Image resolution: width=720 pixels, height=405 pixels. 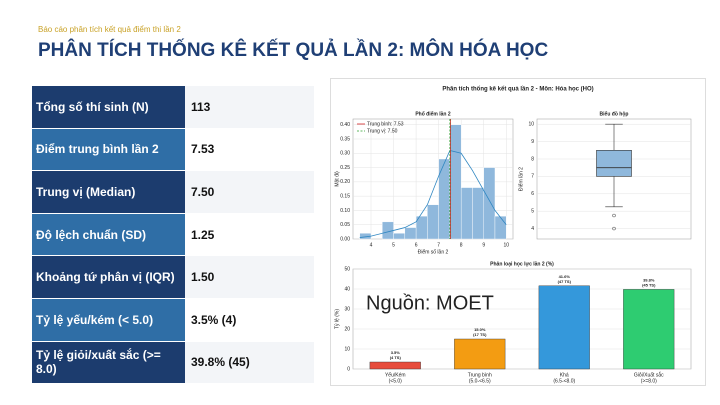 I want to click on y-tick-label: 0.15, so click(x=345, y=196).